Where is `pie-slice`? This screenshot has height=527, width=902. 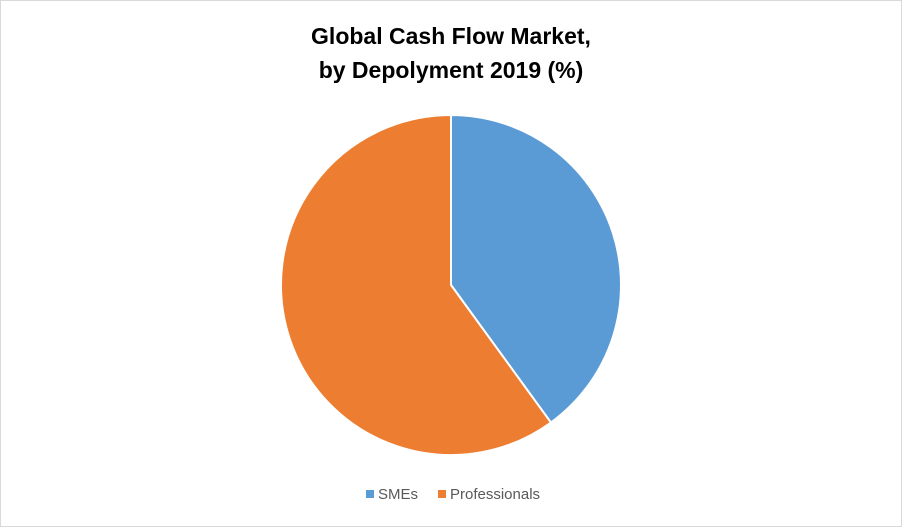 pie-slice is located at coordinates (536, 268).